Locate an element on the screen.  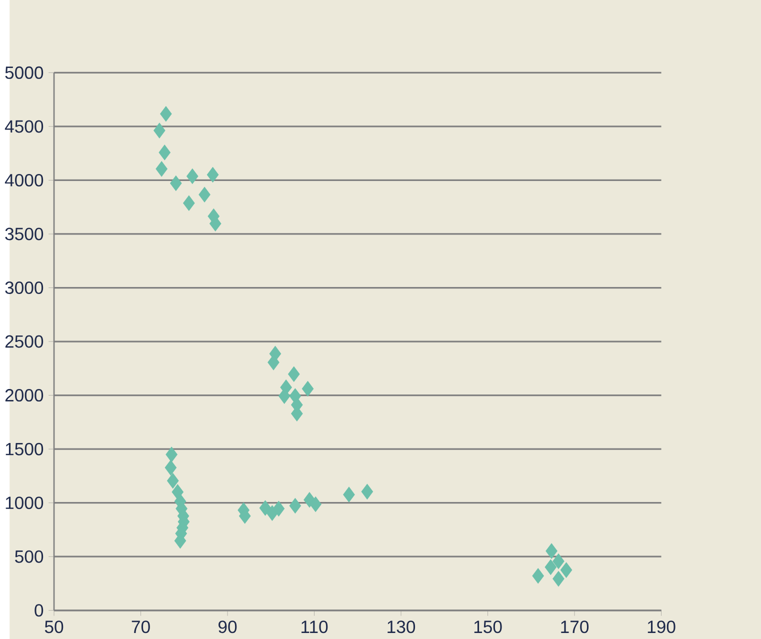
y-tick-label: 3000 is located at coordinates (24, 287).